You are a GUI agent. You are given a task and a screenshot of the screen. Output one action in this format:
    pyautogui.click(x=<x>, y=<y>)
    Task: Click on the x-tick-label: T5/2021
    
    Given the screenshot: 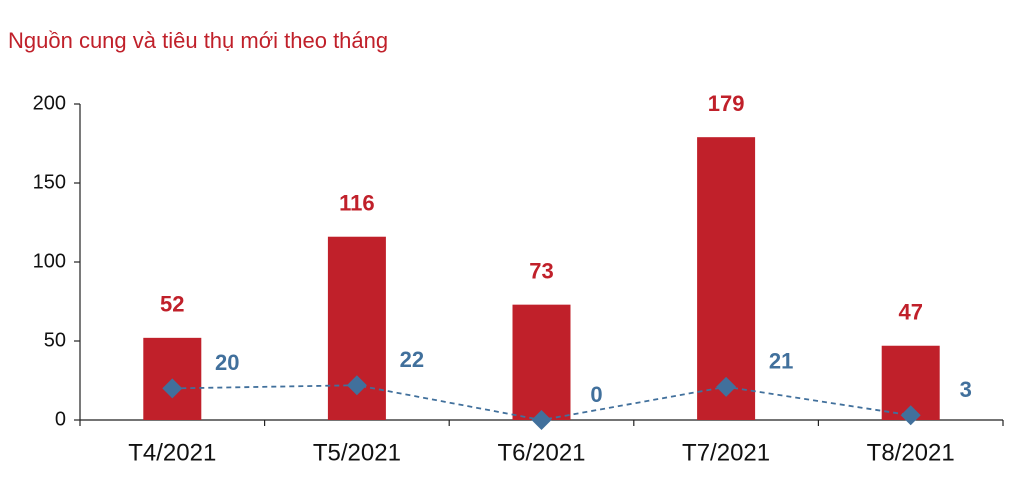 What is the action you would take?
    pyautogui.click(x=357, y=452)
    